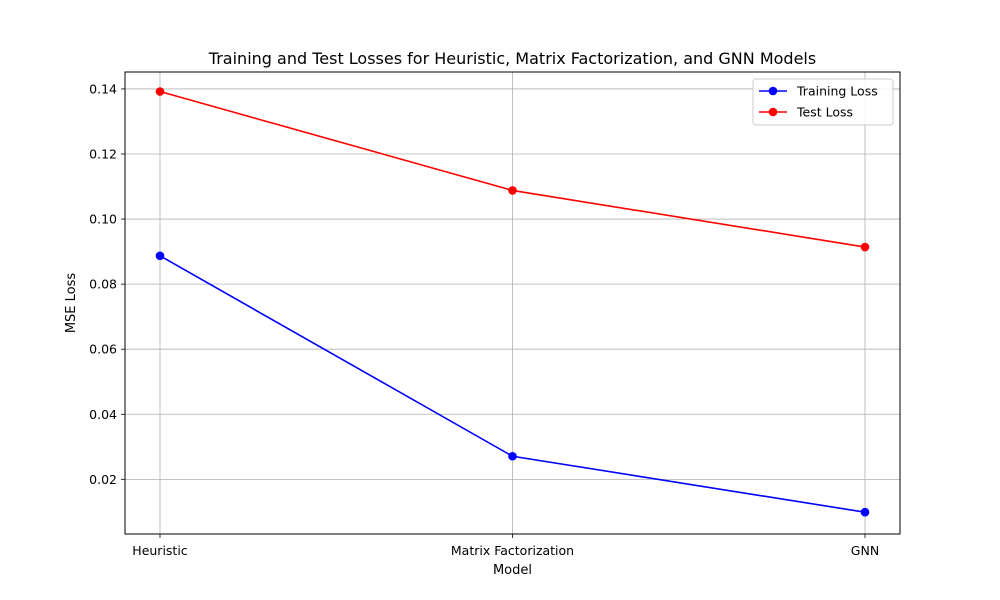  What do you see at coordinates (824, 112) in the screenshot?
I see `legend-label: Test Loss` at bounding box center [824, 112].